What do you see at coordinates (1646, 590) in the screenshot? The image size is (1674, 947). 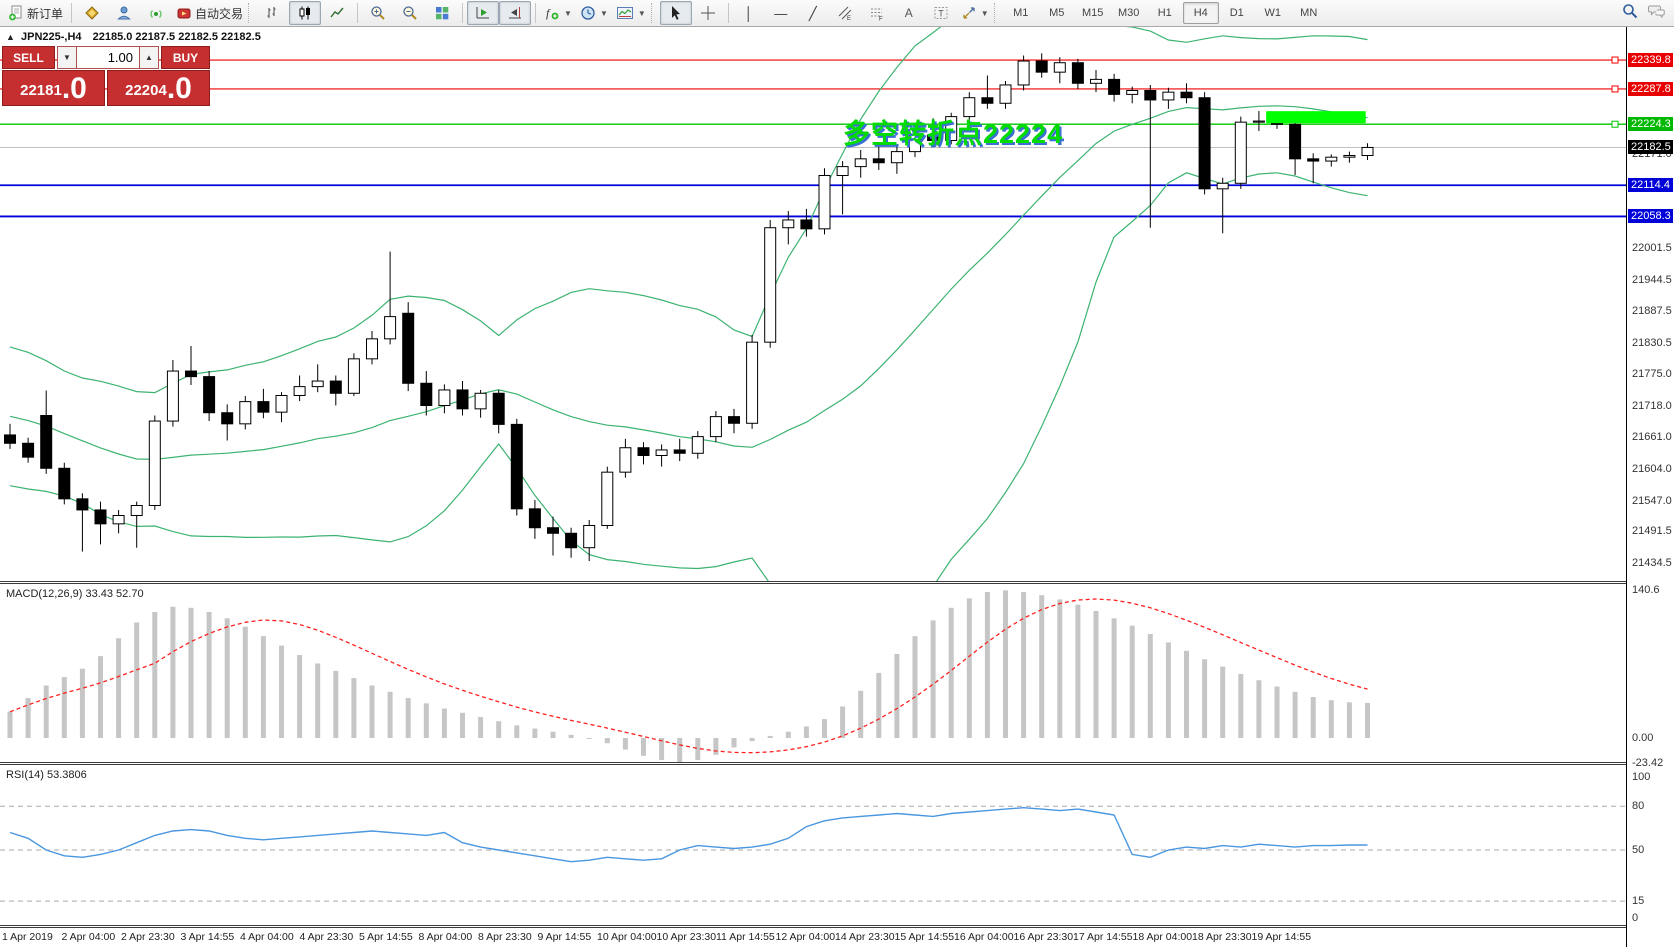 I see `macd-axis-label: 140.6` at bounding box center [1646, 590].